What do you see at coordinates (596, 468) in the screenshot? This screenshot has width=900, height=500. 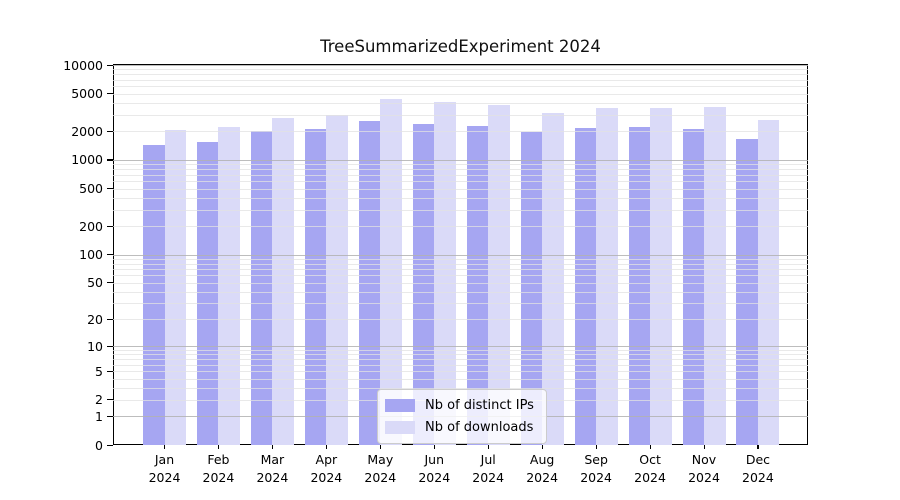 I see `x-tick-label: Sep 2024` at bounding box center [596, 468].